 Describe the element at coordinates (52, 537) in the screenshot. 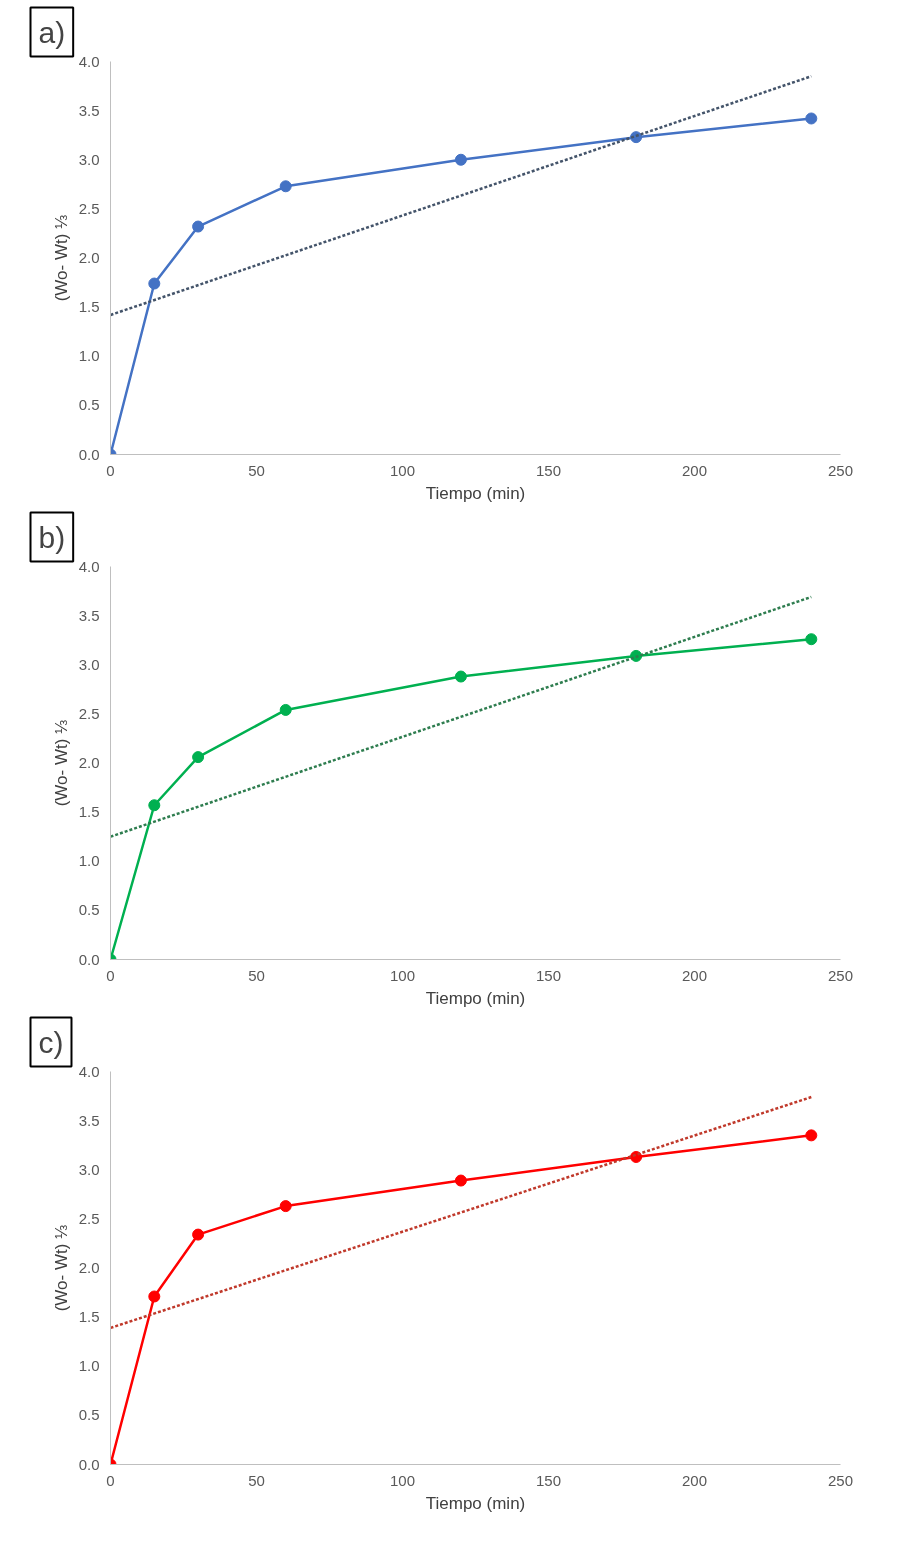

I see `text: b)` at that location.